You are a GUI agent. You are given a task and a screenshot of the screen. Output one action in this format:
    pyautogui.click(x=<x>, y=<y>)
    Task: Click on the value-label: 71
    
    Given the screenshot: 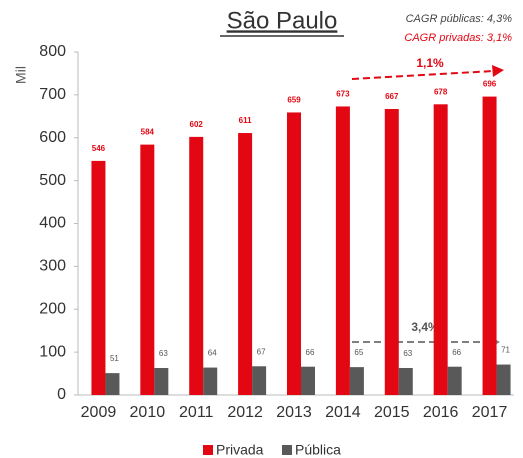 What is the action you would take?
    pyautogui.click(x=505, y=350)
    